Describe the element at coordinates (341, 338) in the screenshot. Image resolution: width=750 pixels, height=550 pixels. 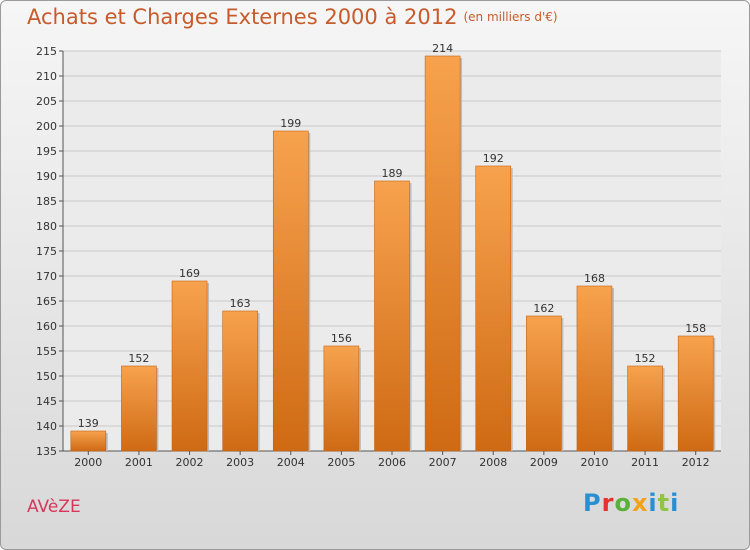
I see `data-label: 156` at that location.